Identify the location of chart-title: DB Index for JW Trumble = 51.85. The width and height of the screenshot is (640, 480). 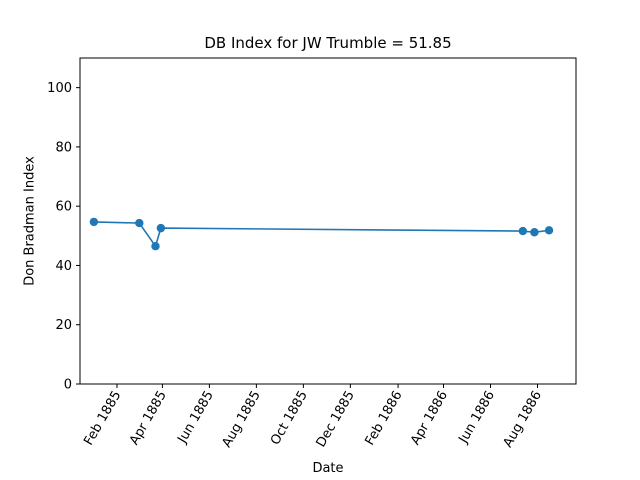
(328, 43).